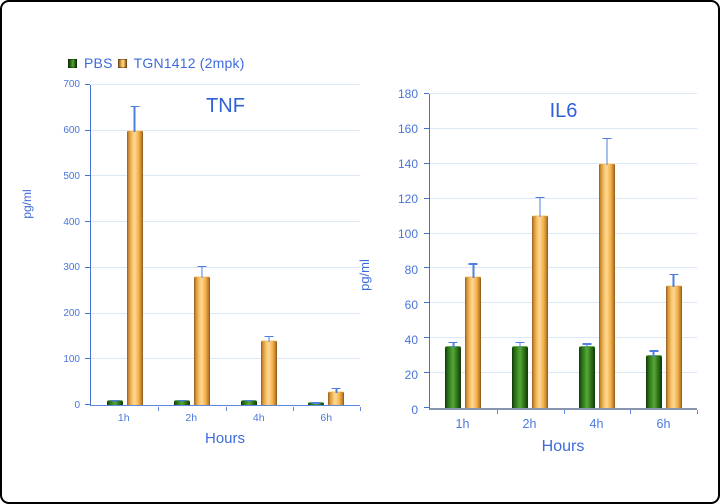 The image size is (720, 504). What do you see at coordinates (72, 63) in the screenshot?
I see `pbs-legend-swatch-icon` at bounding box center [72, 63].